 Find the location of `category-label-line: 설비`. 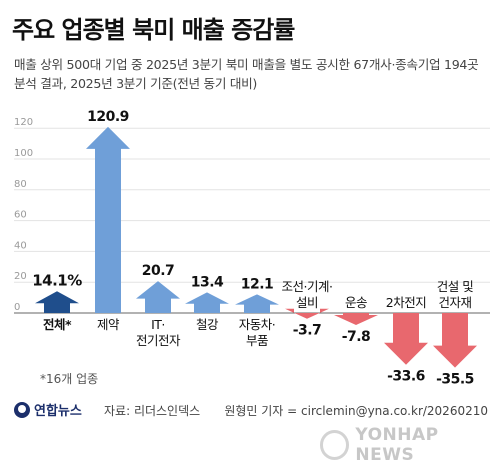

category-label-line: 설비 is located at coordinates (307, 302).